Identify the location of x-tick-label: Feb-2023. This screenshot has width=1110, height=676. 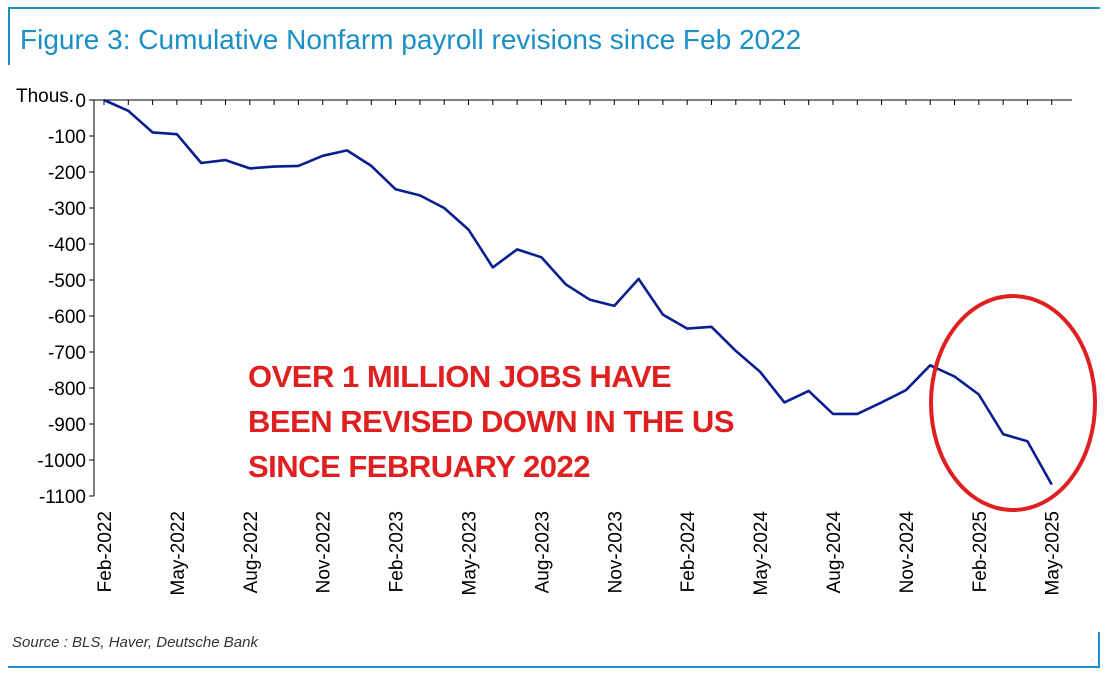
(397, 551).